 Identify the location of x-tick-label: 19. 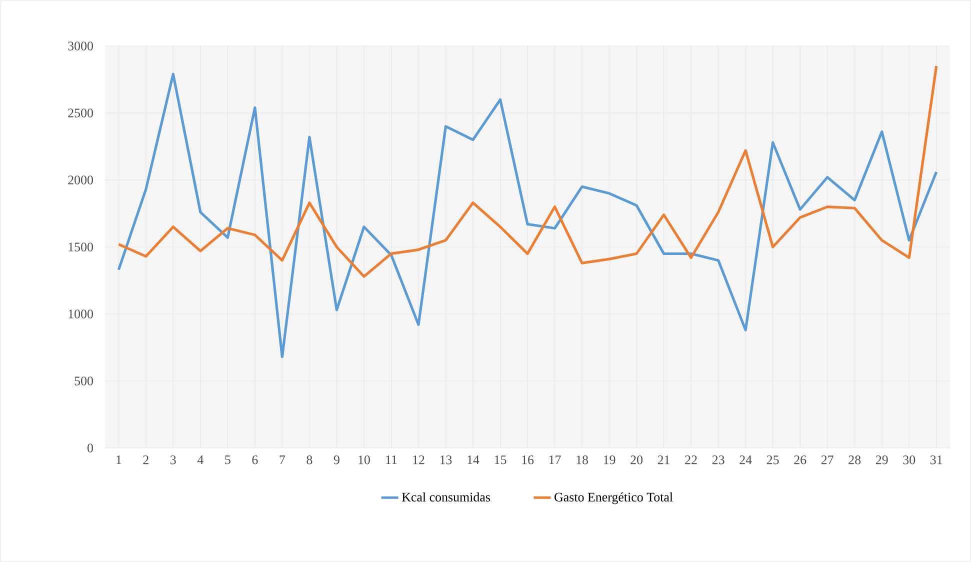
(610, 460).